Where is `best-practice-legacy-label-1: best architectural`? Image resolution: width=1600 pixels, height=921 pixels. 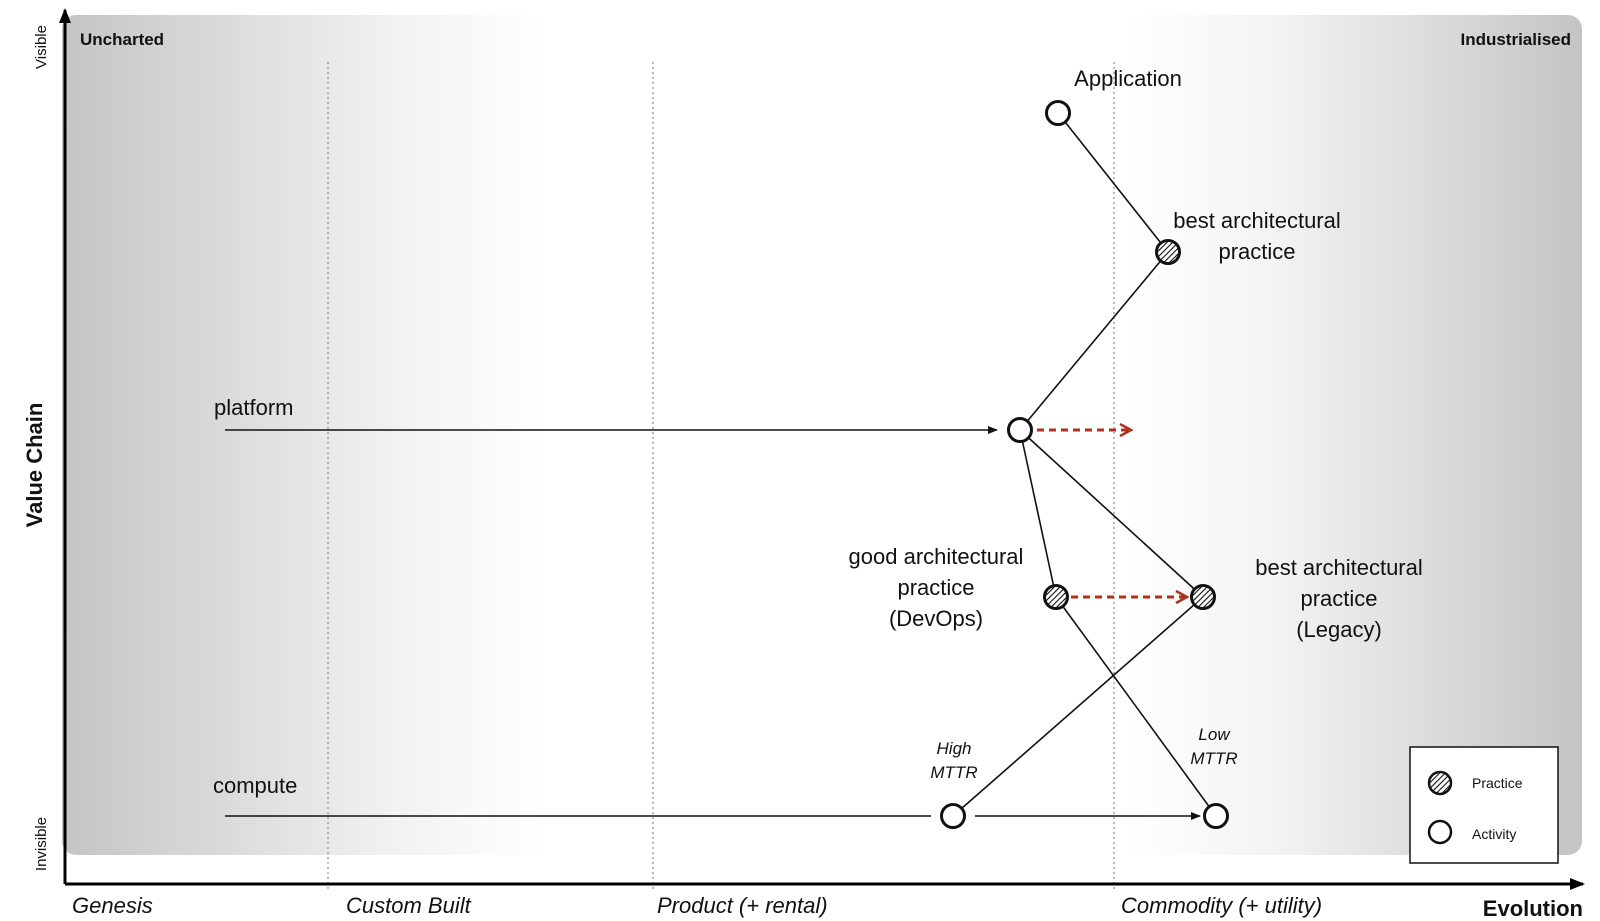 best-practice-legacy-label-1: best architectural is located at coordinates (1339, 567).